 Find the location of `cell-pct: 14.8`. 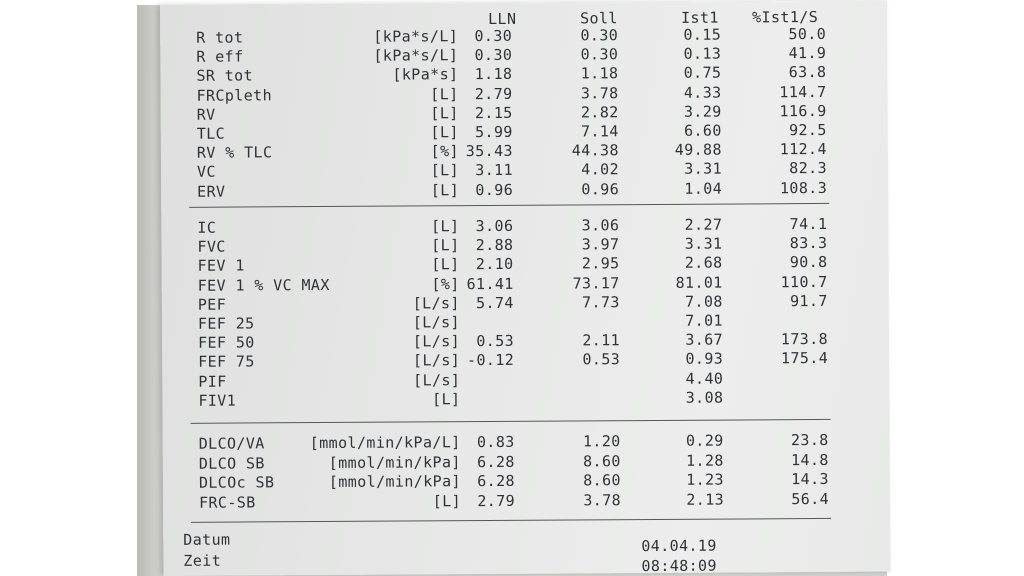

cell-pct: 14.8 is located at coordinates (809, 459).